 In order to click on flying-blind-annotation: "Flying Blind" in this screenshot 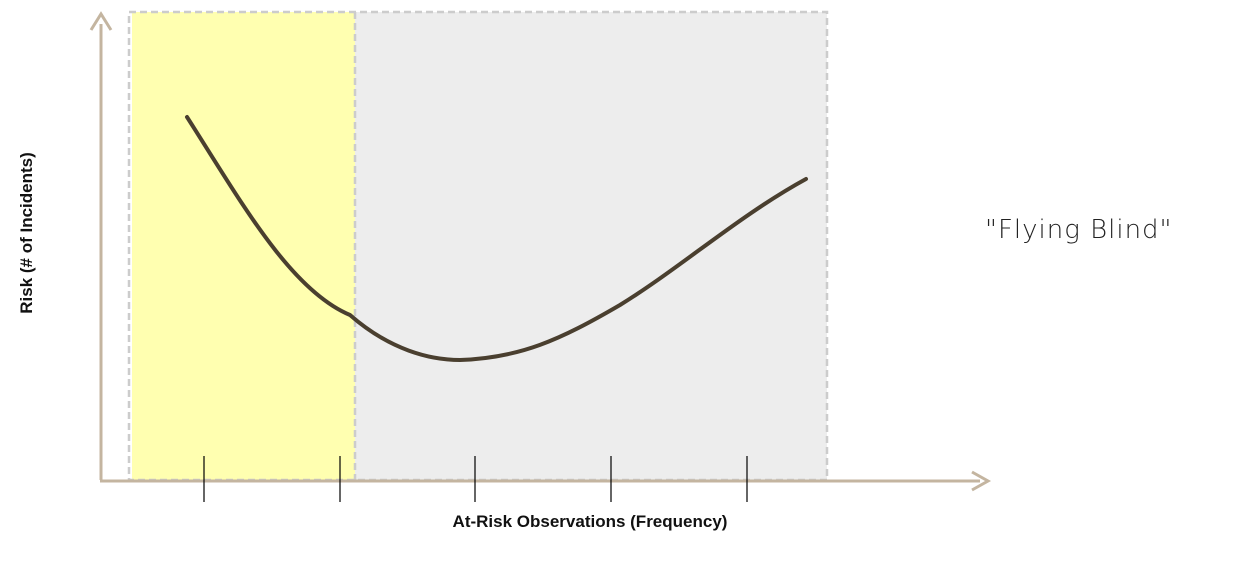, I will do `click(1079, 230)`.